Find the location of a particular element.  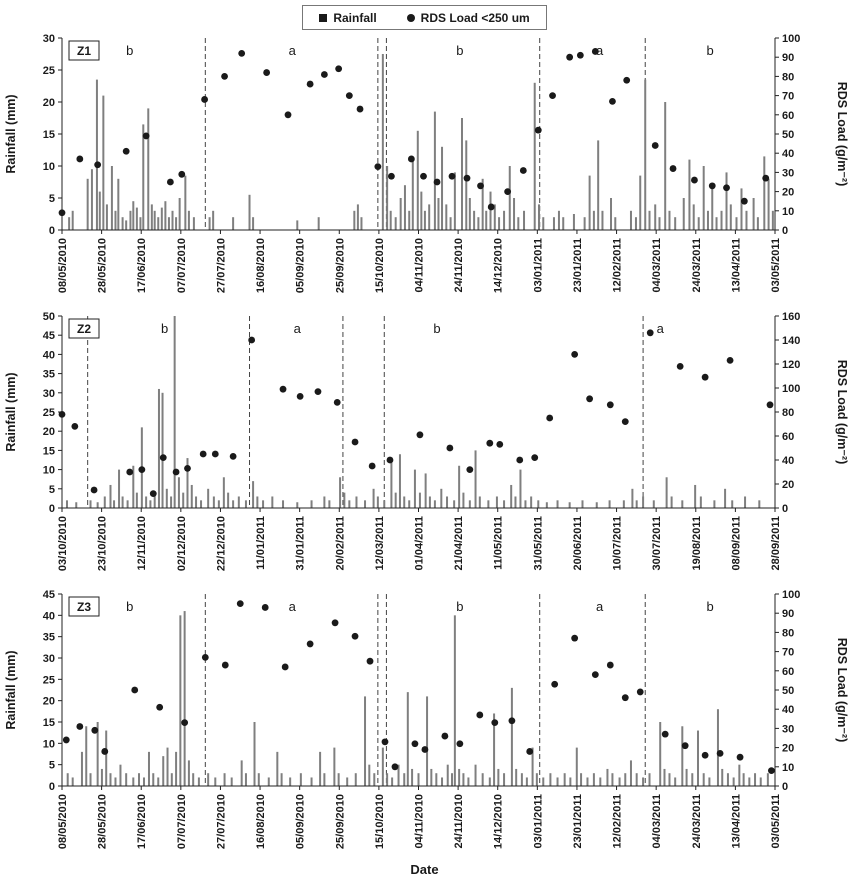

rainfall-marker-icon is located at coordinates (323, 17).